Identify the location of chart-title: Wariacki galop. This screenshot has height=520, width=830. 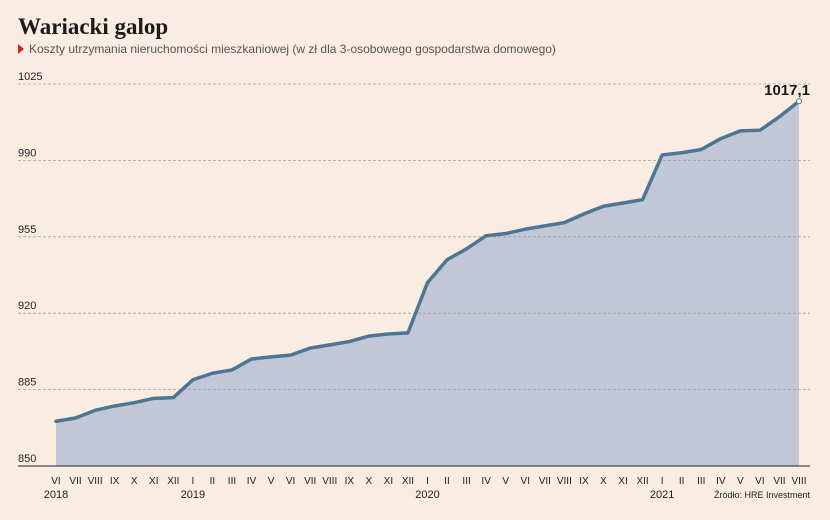
(93, 26).